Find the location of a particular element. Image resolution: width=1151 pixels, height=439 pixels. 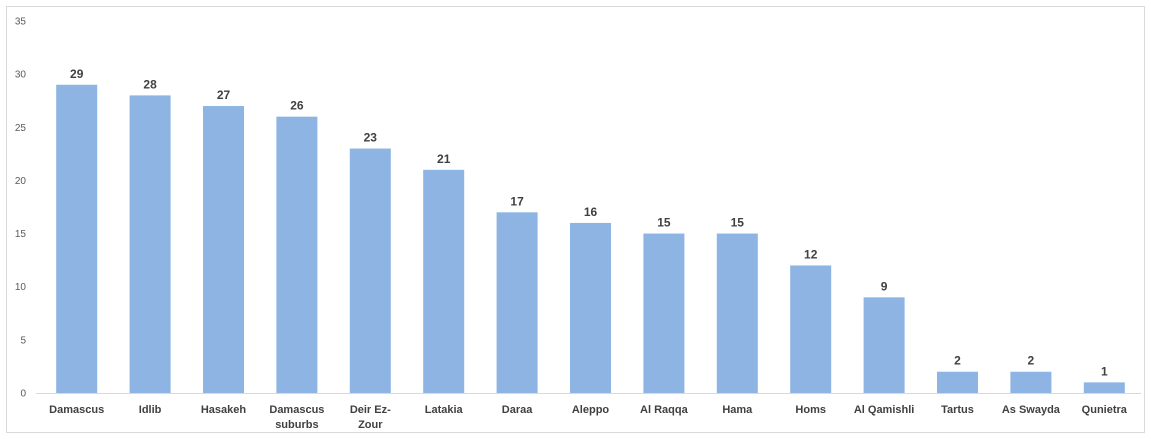

category-label: Daraa is located at coordinates (517, 410).